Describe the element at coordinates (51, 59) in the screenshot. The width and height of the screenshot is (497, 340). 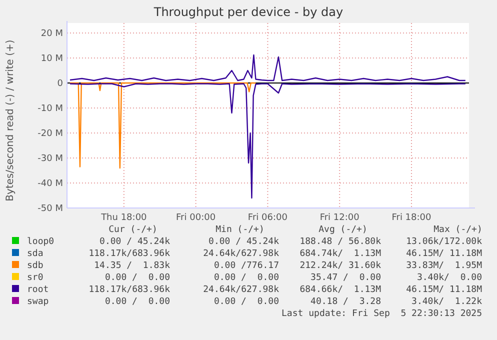
I see `y-tick-label: 10 M` at that location.